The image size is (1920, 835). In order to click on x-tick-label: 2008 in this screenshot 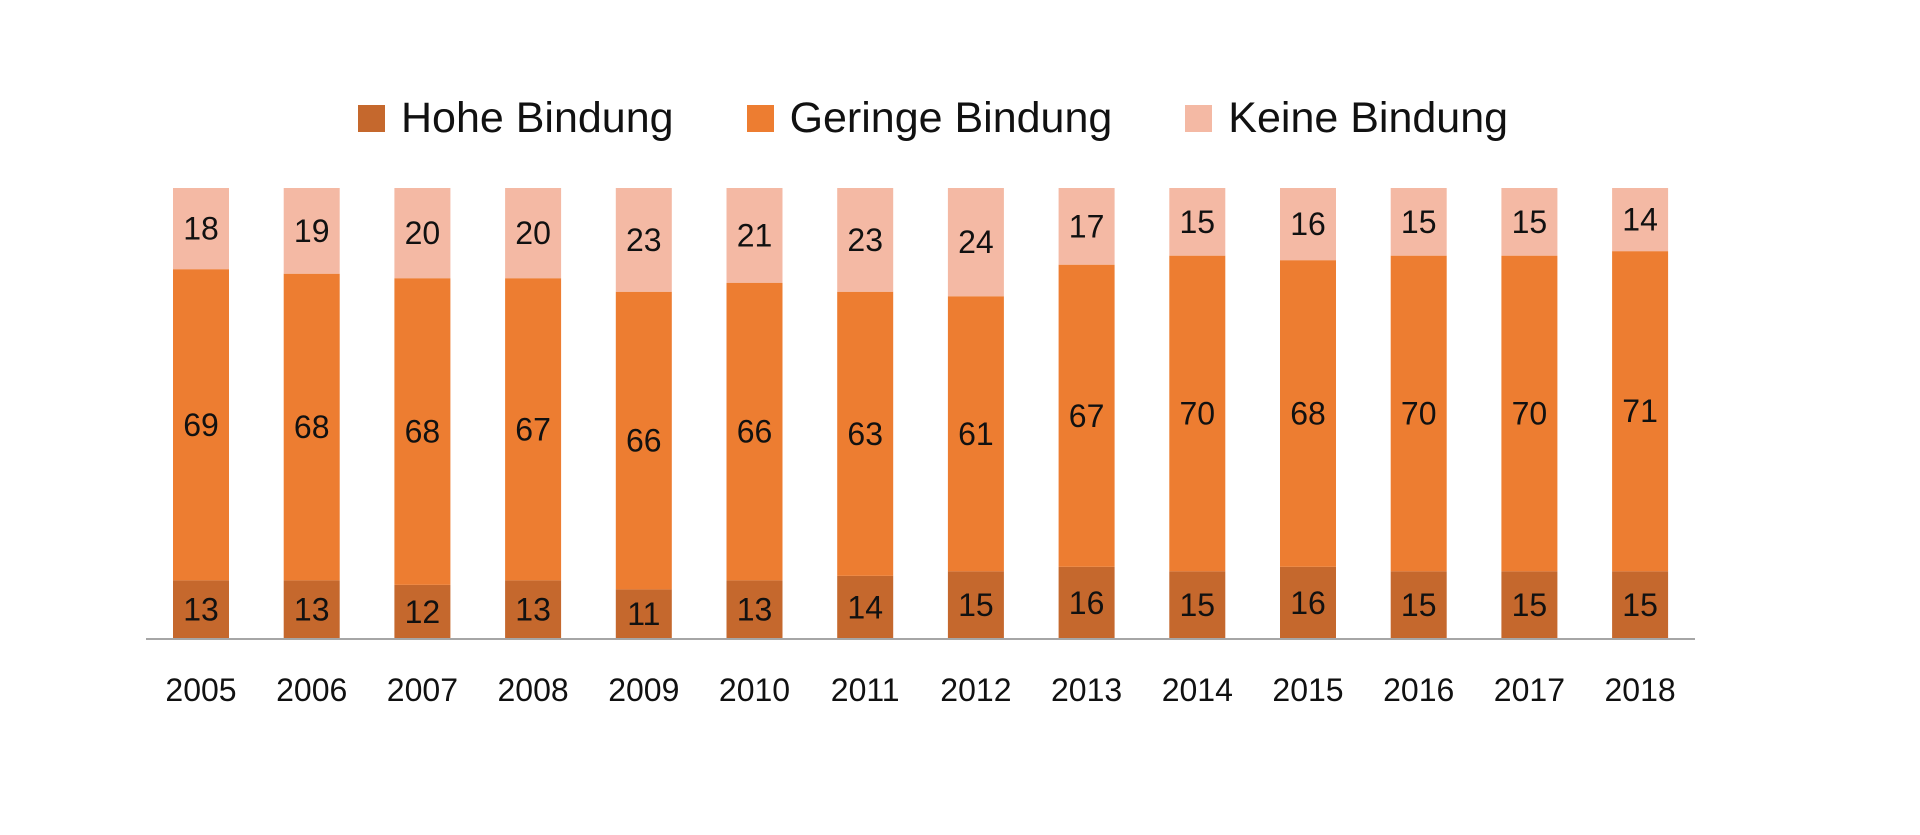, I will do `click(533, 690)`.